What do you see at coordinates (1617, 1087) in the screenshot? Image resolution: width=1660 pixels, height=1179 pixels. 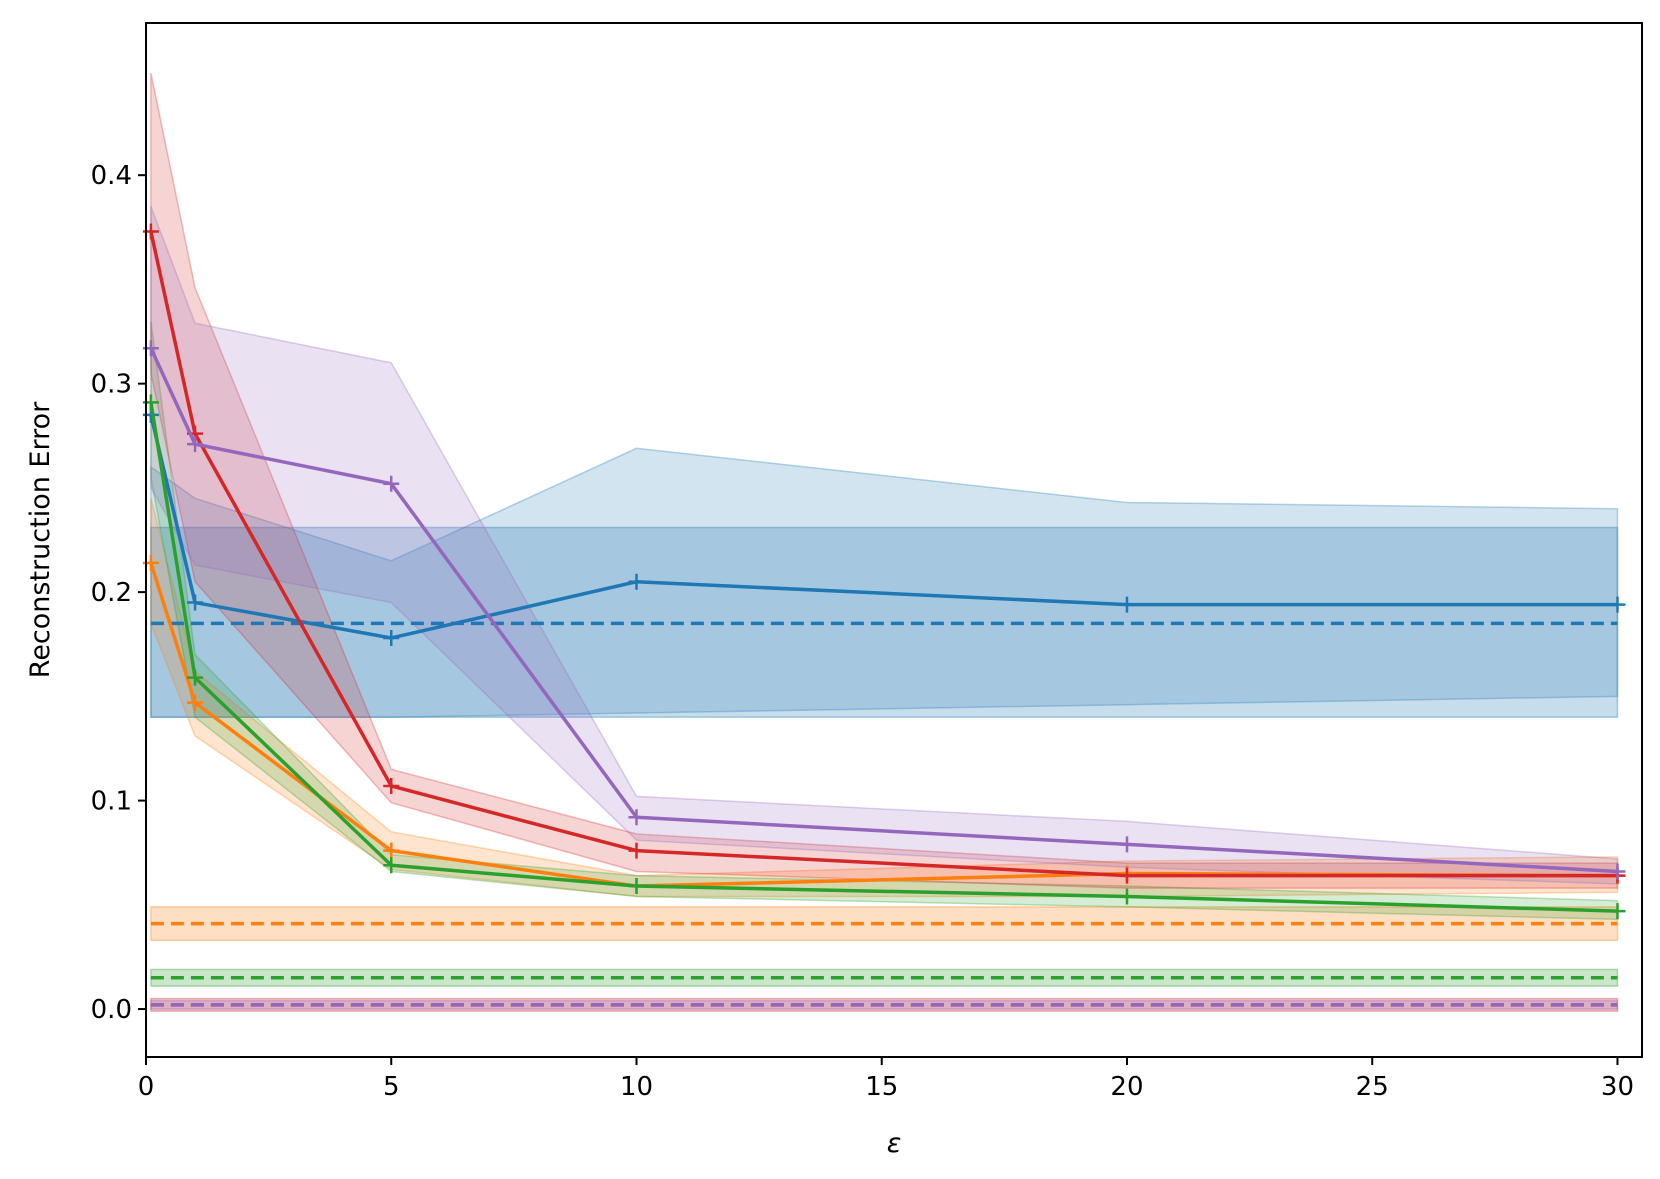 I see `x-tick-label: 30` at bounding box center [1617, 1087].